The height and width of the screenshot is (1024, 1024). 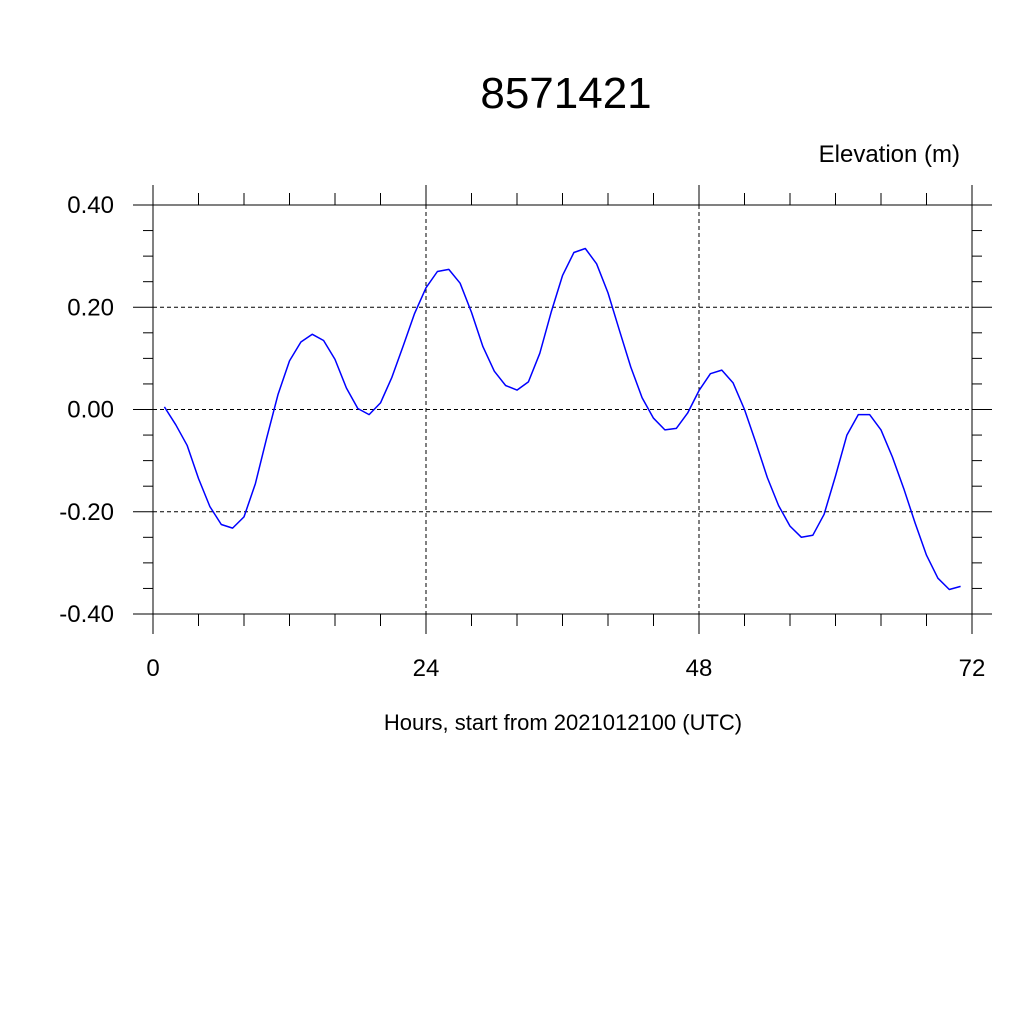 What do you see at coordinates (152, 668) in the screenshot?
I see `x-tick-label: 0` at bounding box center [152, 668].